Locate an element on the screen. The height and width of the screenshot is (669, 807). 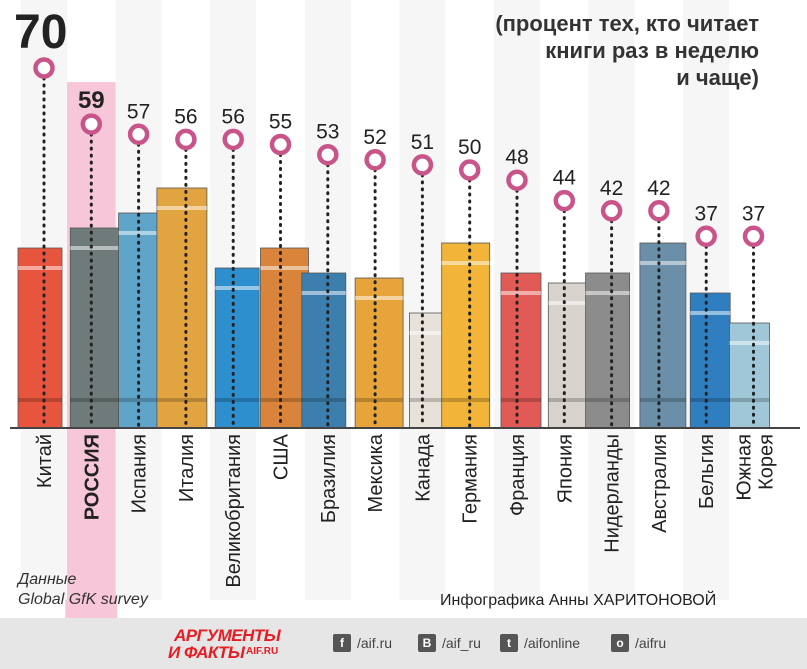
note-line: книги раз в неделю is located at coordinates (652, 50).